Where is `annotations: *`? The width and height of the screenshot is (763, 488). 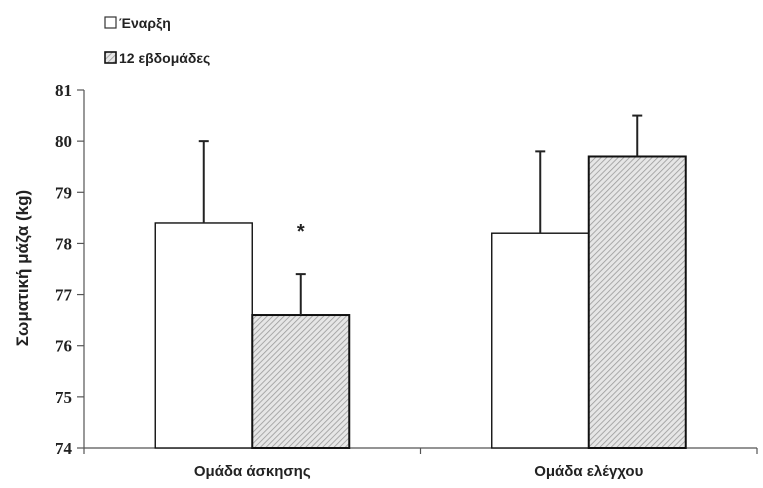
annotations: * is located at coordinates (301, 232).